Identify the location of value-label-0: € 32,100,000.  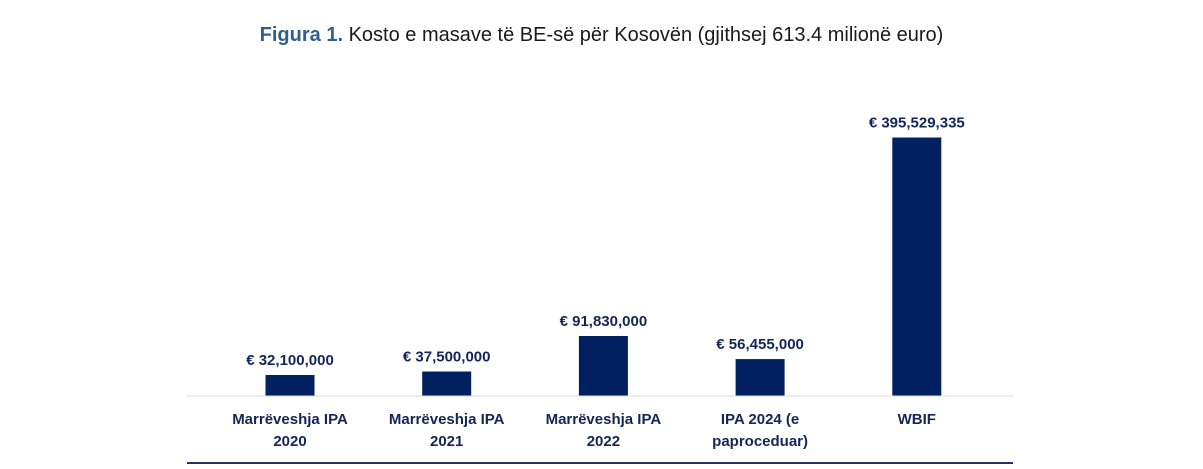
(290, 360).